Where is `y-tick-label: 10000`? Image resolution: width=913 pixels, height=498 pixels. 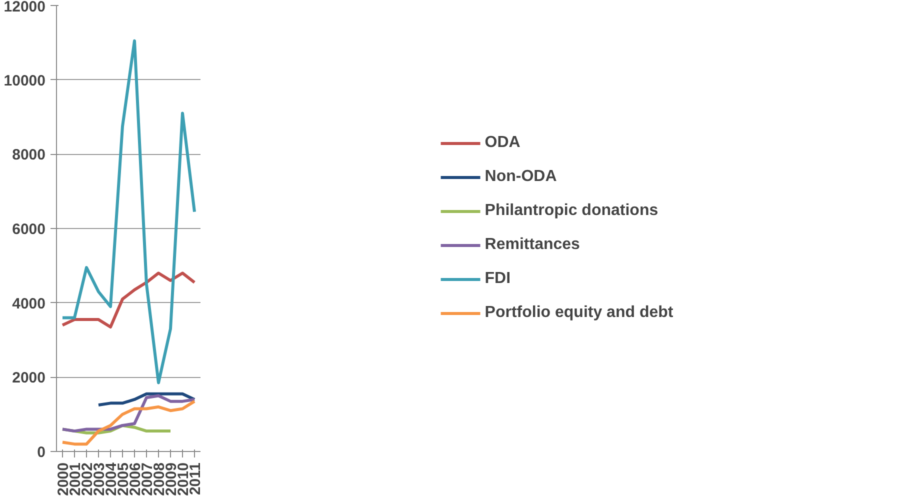
y-tick-label: 10000 is located at coordinates (25, 81).